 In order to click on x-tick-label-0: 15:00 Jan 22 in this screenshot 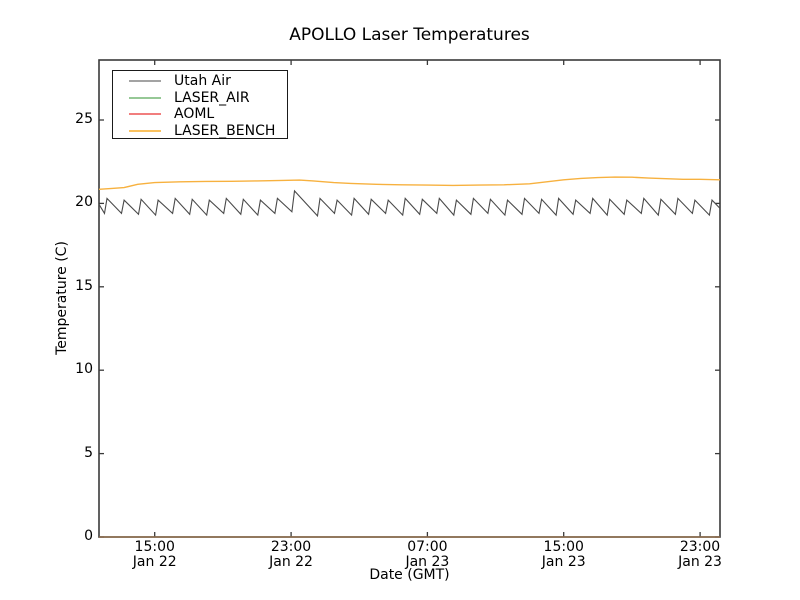, I will do `click(155, 555)`.